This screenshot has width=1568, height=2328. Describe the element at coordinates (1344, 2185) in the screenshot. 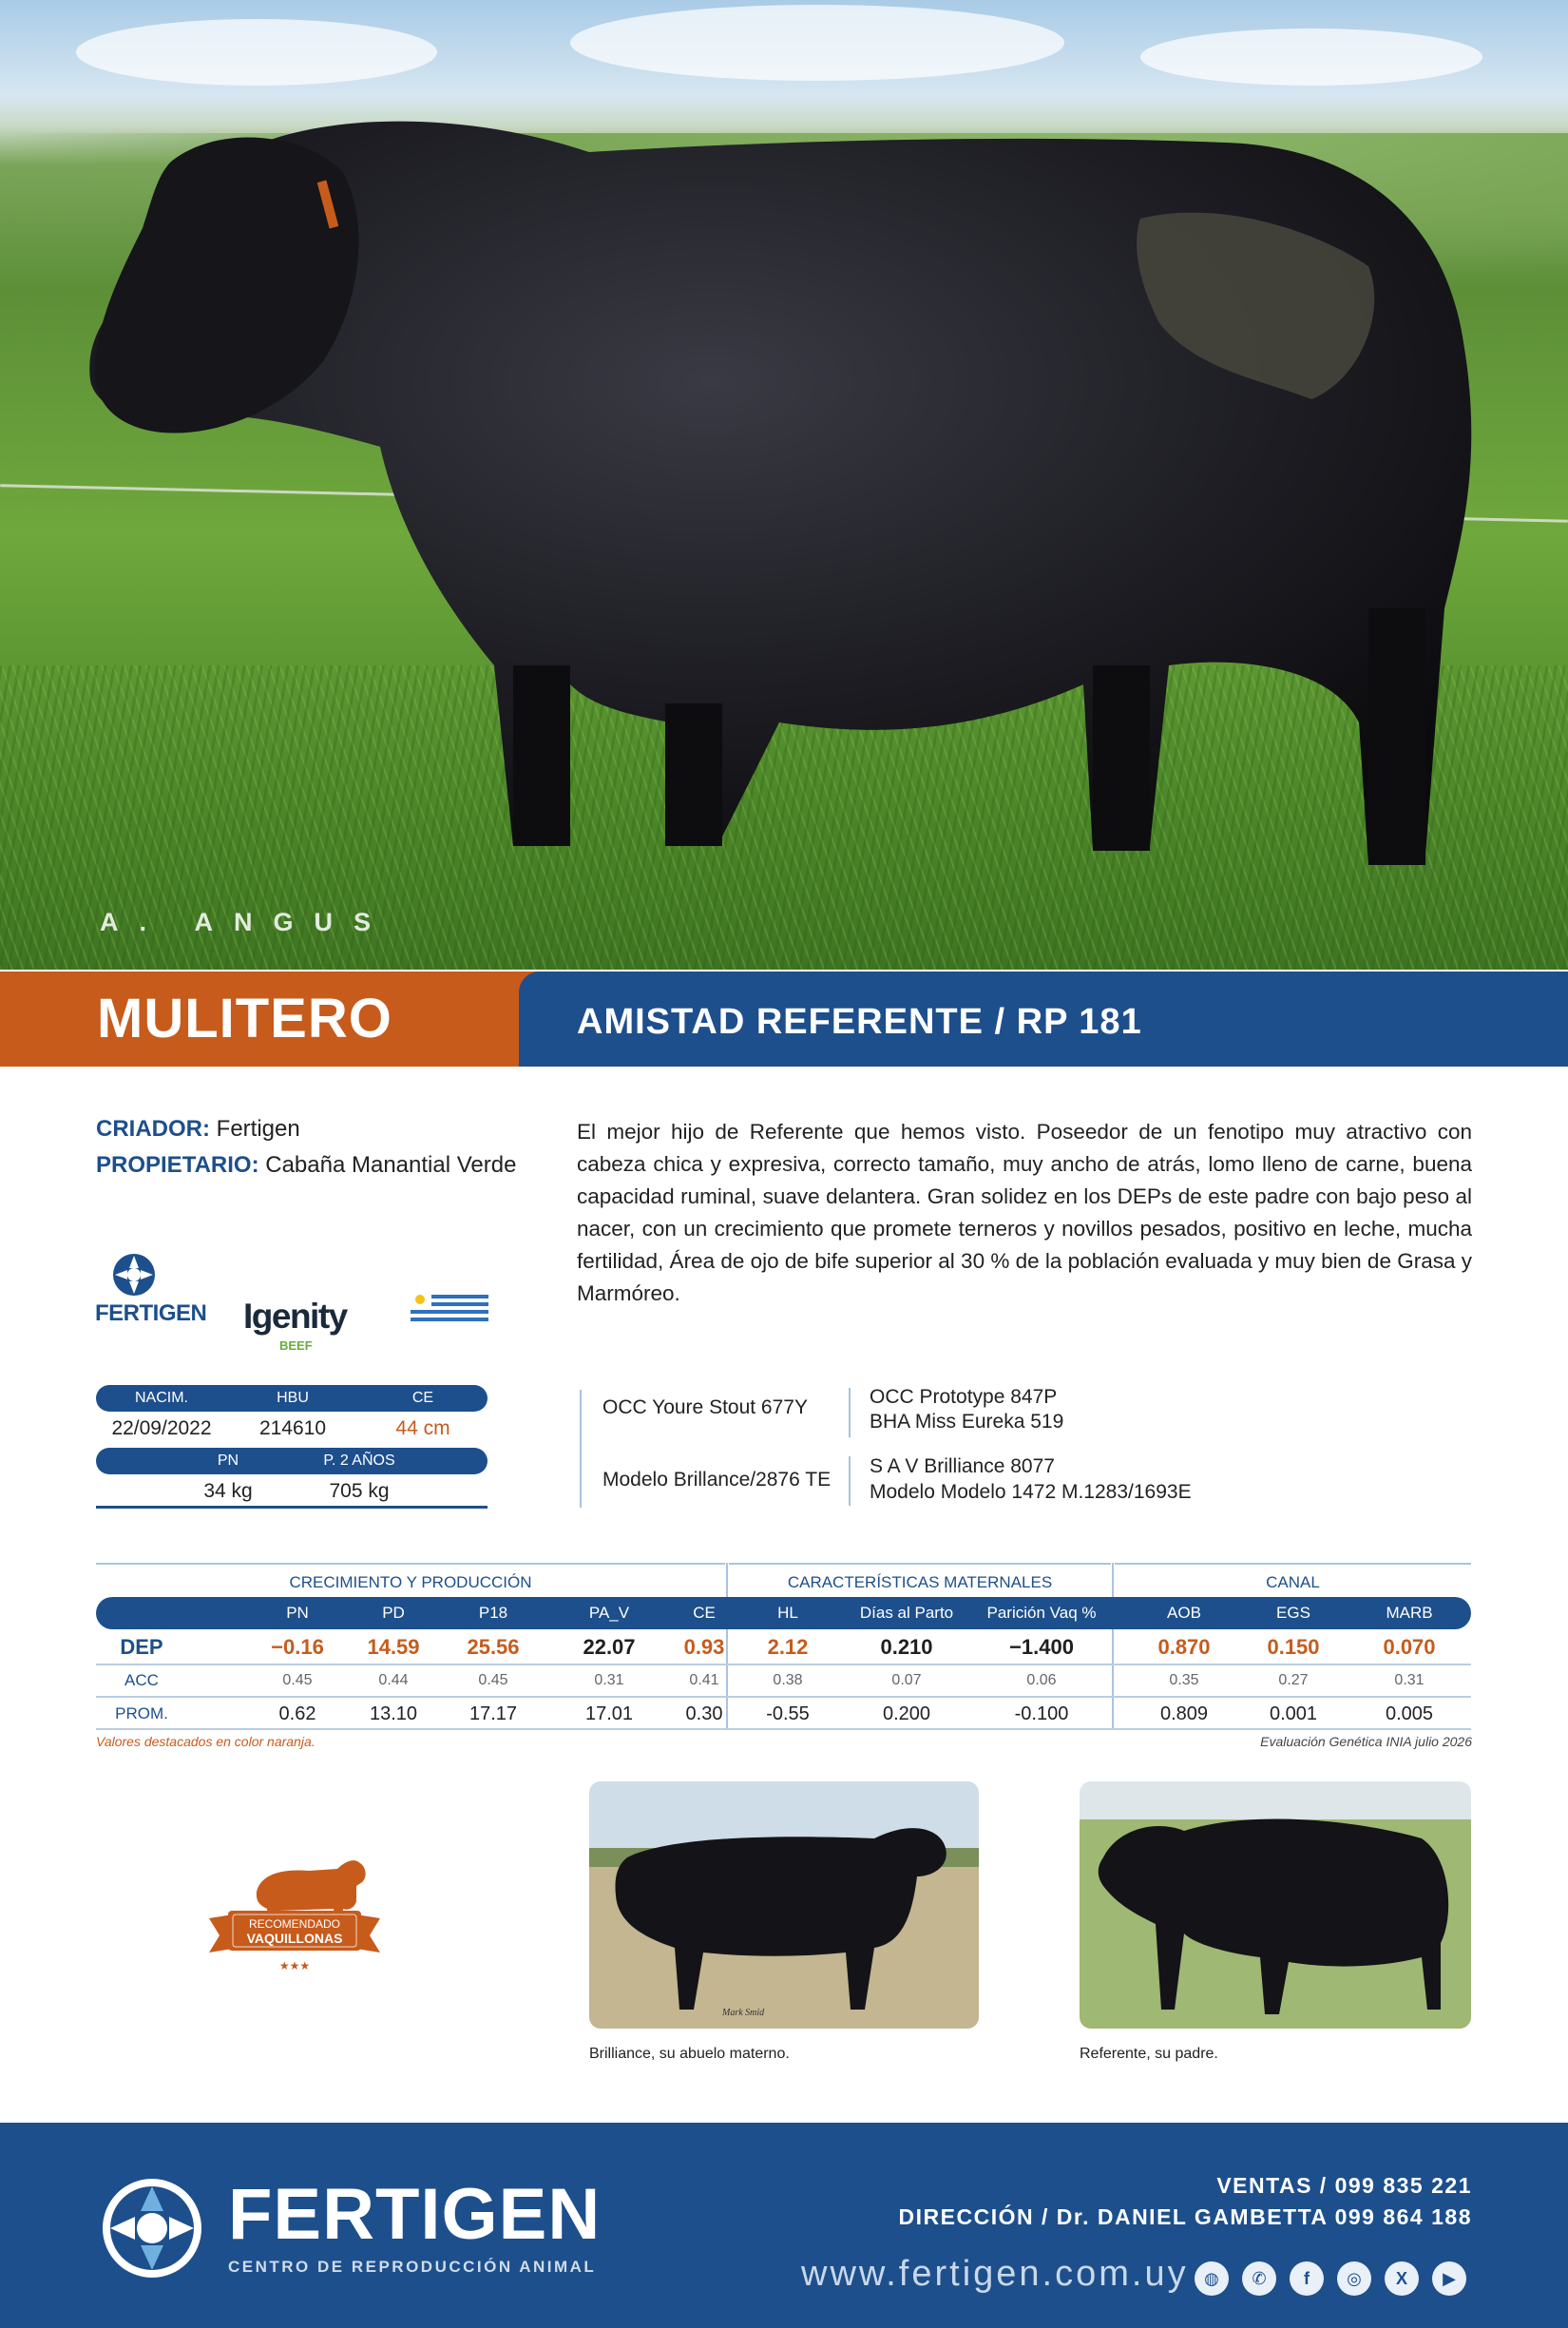

I see `sales-contact: VENTAS / 099 835 221` at that location.